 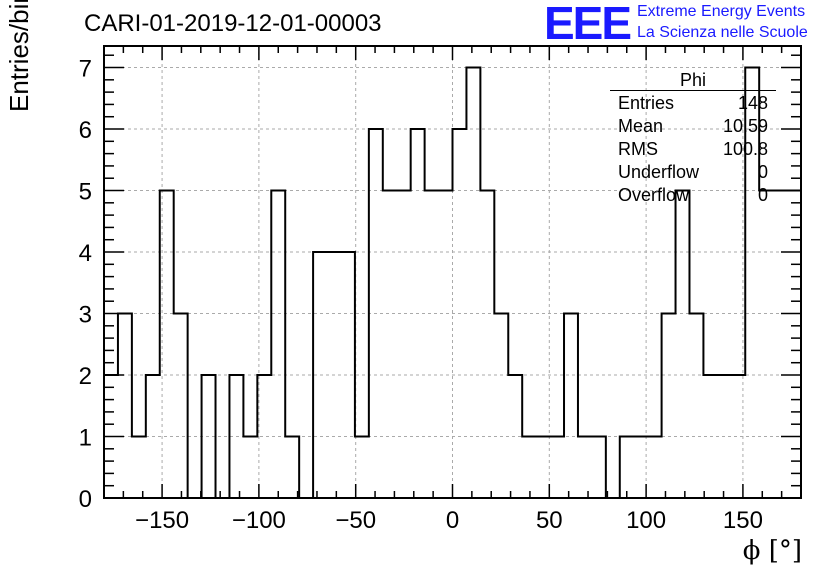 What do you see at coordinates (355, 520) in the screenshot?
I see `x-tick-label: −50` at bounding box center [355, 520].